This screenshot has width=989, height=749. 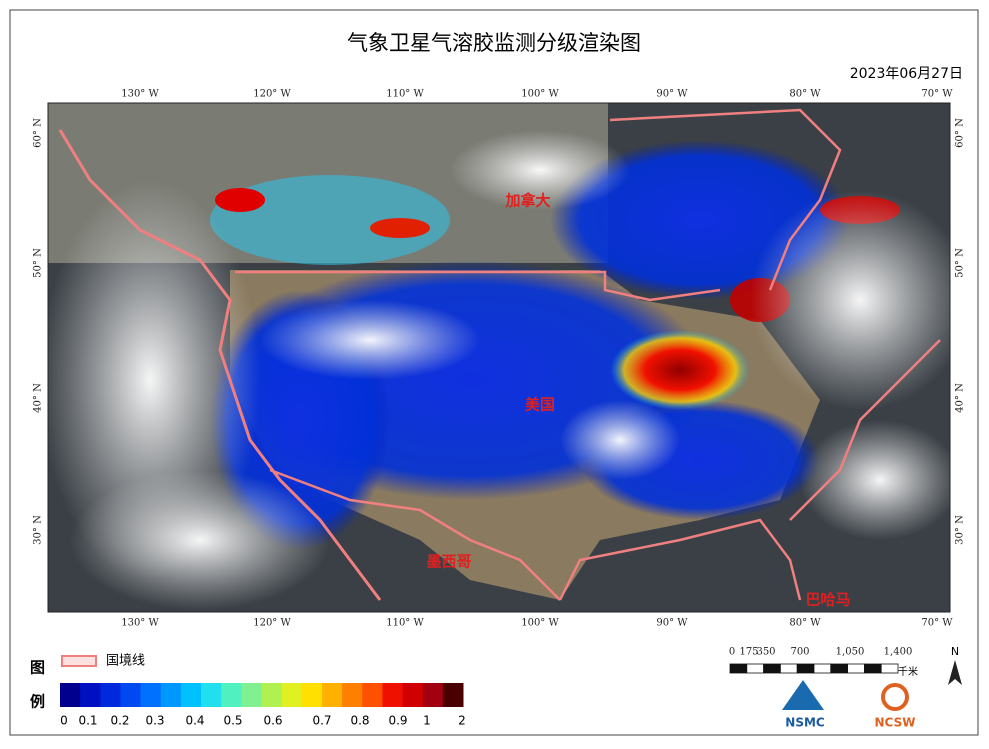 What do you see at coordinates (680, 370) in the screenshot?
I see `smoke-plume` at bounding box center [680, 370].